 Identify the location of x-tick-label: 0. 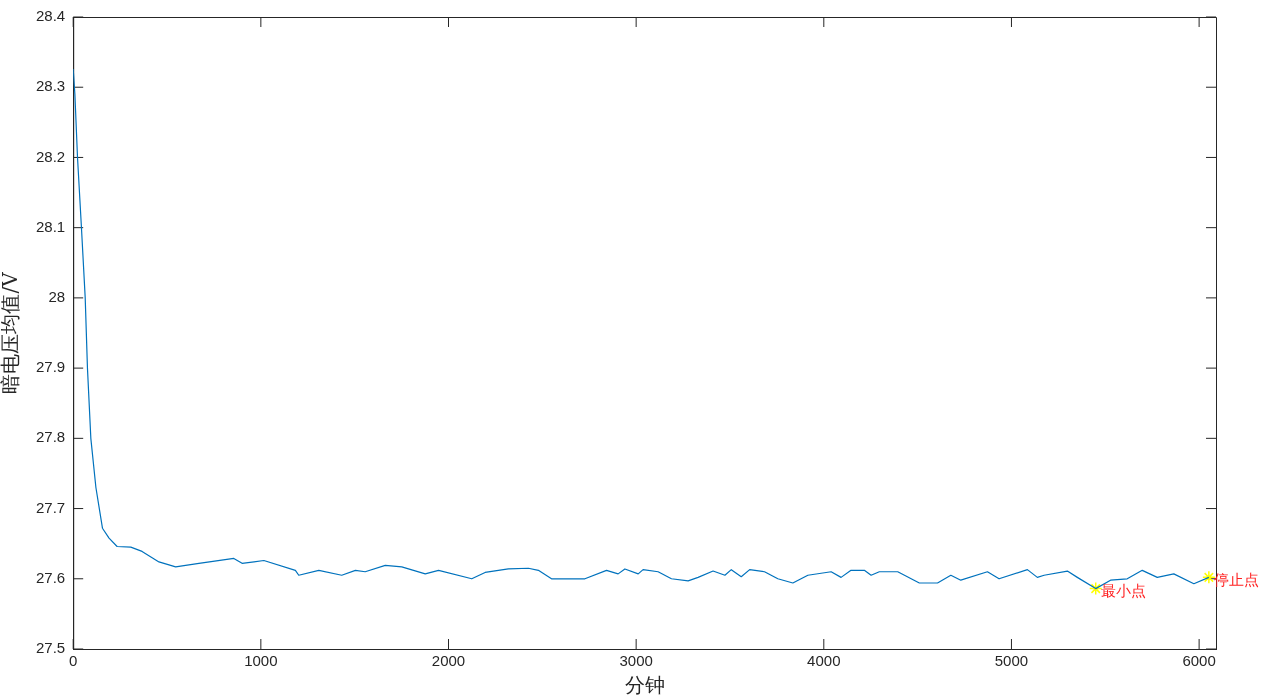
(73, 661).